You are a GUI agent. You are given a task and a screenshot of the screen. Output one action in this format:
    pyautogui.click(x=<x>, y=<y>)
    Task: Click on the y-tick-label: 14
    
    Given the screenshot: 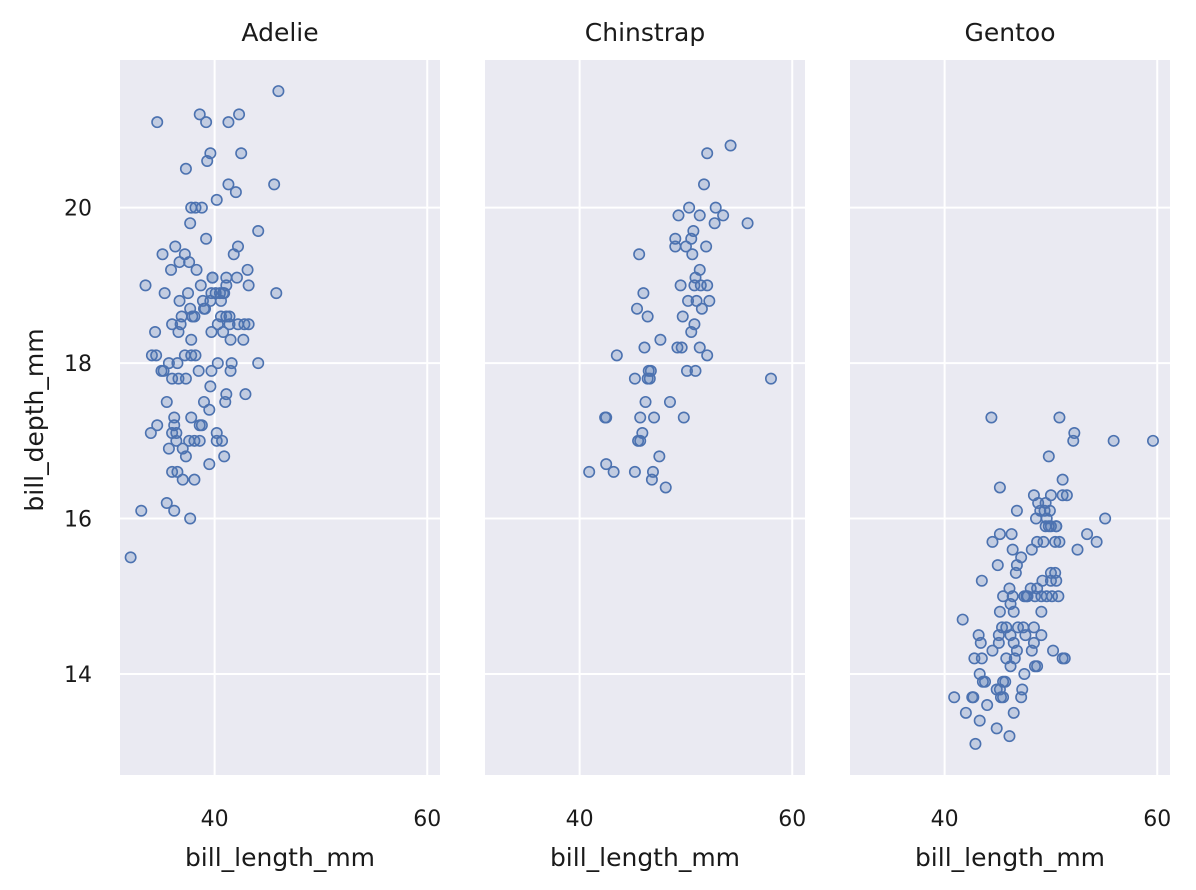 What is the action you would take?
    pyautogui.click(x=78, y=675)
    